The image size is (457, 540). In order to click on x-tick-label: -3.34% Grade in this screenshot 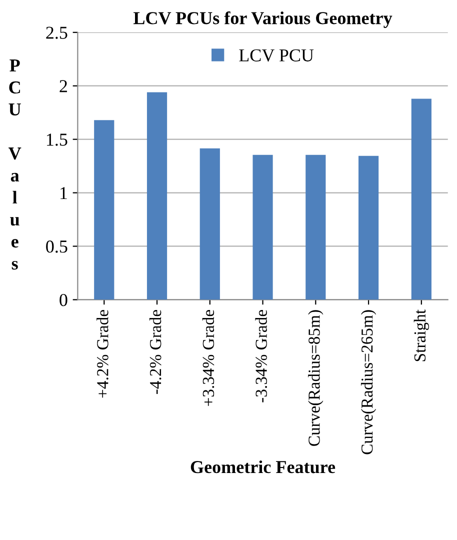, I will do `click(261, 356)`.